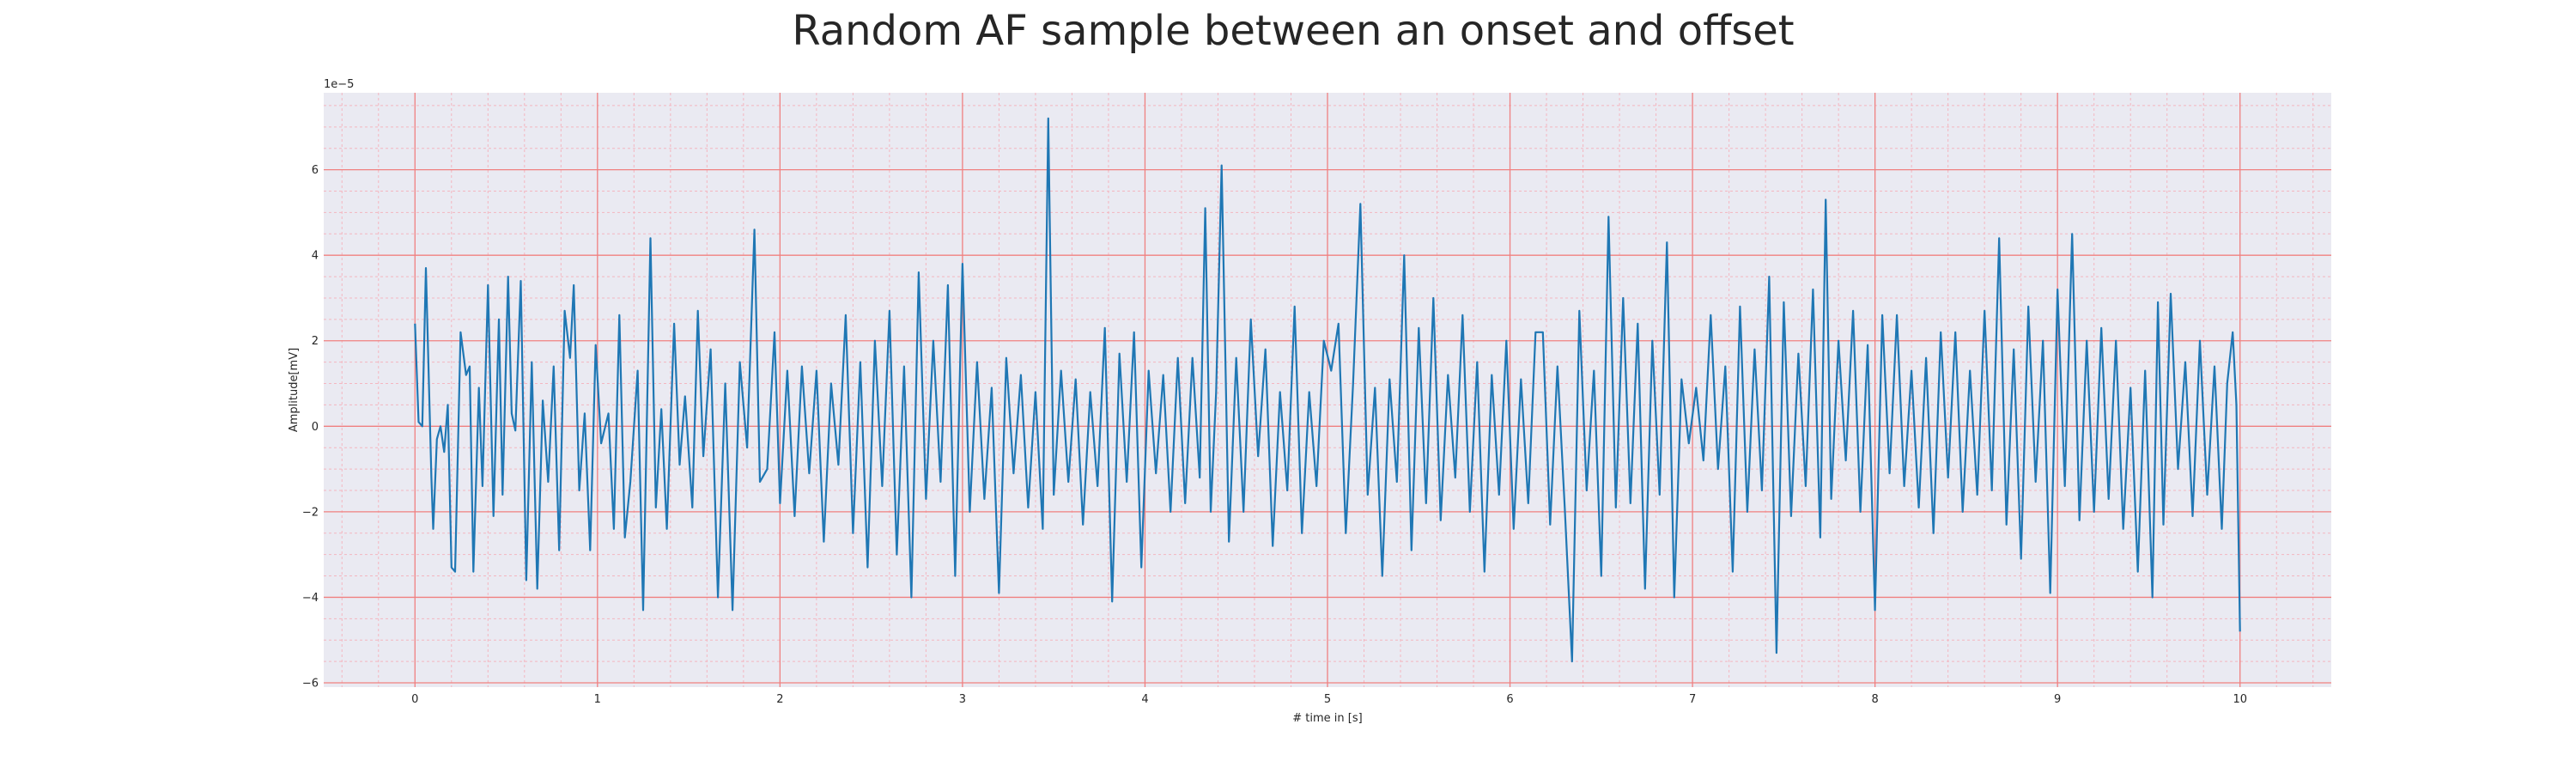  Describe the element at coordinates (315, 341) in the screenshot. I see `y-tick-label: 2` at that location.